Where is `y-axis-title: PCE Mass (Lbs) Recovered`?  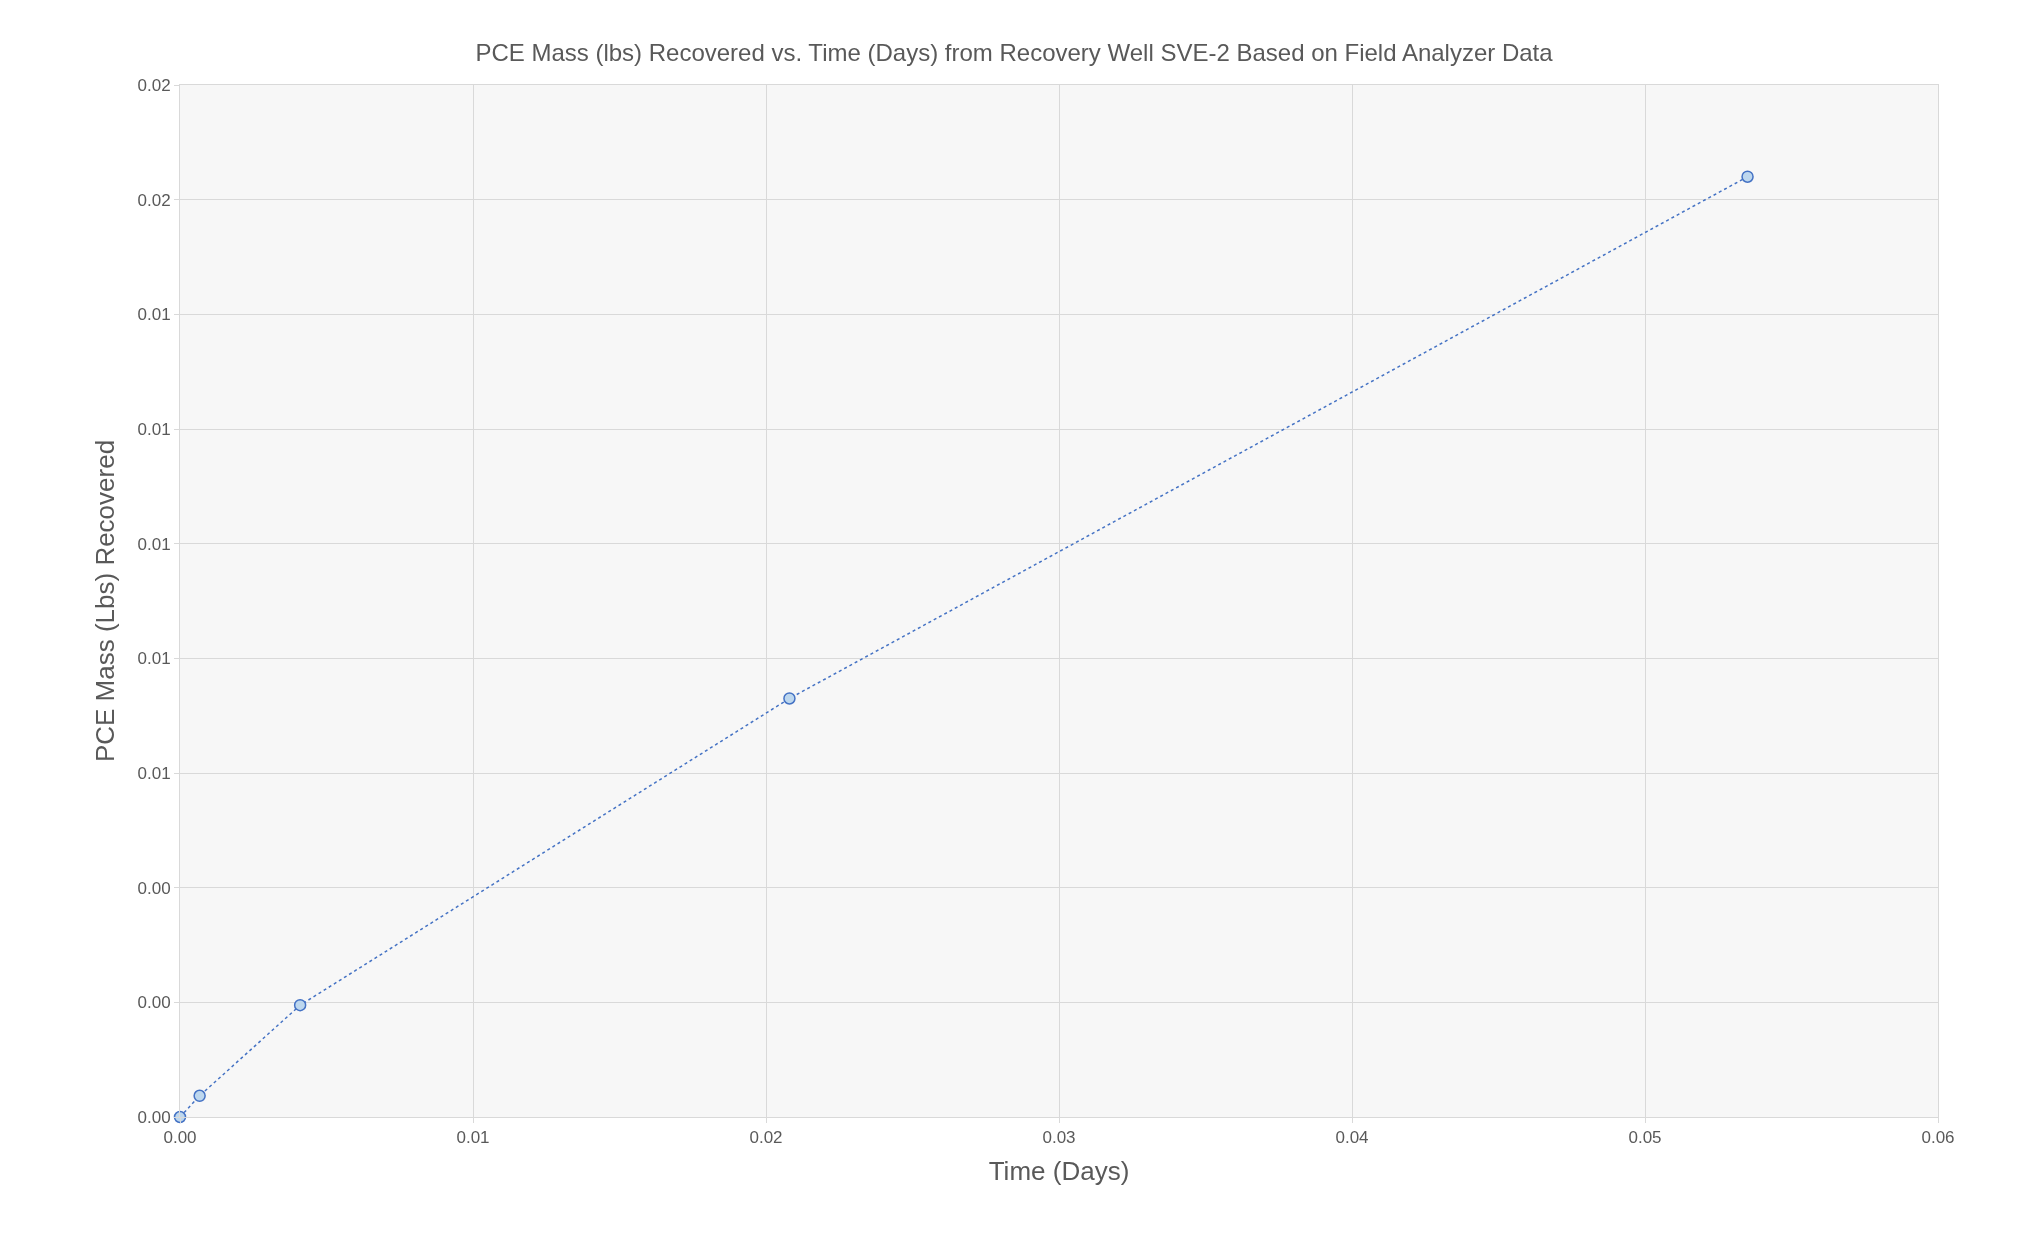
y-axis-title: PCE Mass (Lbs) Recovered is located at coordinates (104, 601).